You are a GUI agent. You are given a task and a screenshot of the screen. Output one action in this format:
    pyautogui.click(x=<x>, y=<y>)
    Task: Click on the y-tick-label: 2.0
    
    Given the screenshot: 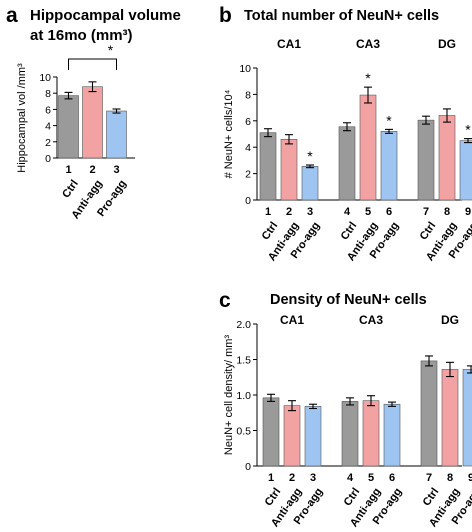 What is the action you would take?
    pyautogui.click(x=243, y=325)
    